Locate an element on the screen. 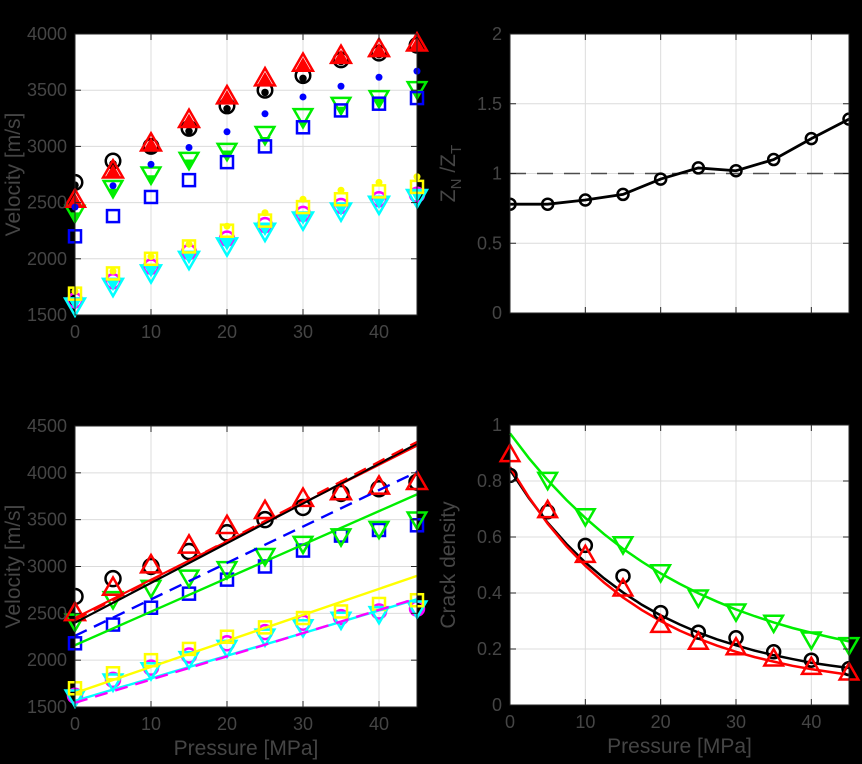 The height and width of the screenshot is (764, 862). svg-text: 2000 is located at coordinates (47, 660).